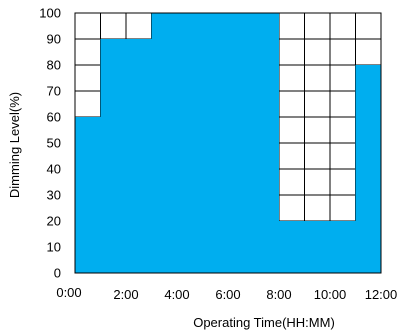 This screenshot has height=335, width=399. I want to click on y-tick-label: 10, so click(54, 247).